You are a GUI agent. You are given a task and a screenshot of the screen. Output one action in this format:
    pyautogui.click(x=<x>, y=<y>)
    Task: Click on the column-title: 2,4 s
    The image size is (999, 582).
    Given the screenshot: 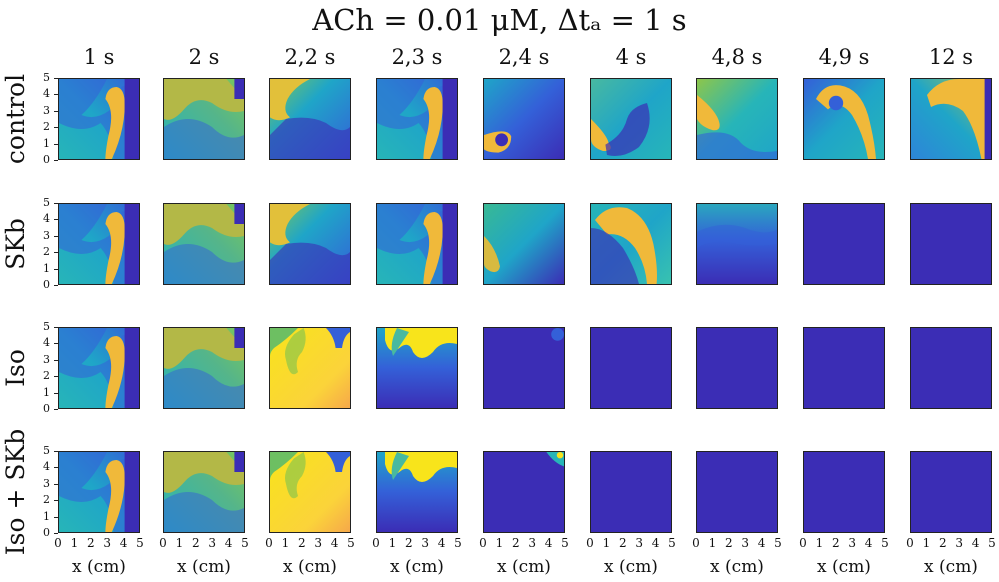 What is the action you would take?
    pyautogui.click(x=524, y=57)
    